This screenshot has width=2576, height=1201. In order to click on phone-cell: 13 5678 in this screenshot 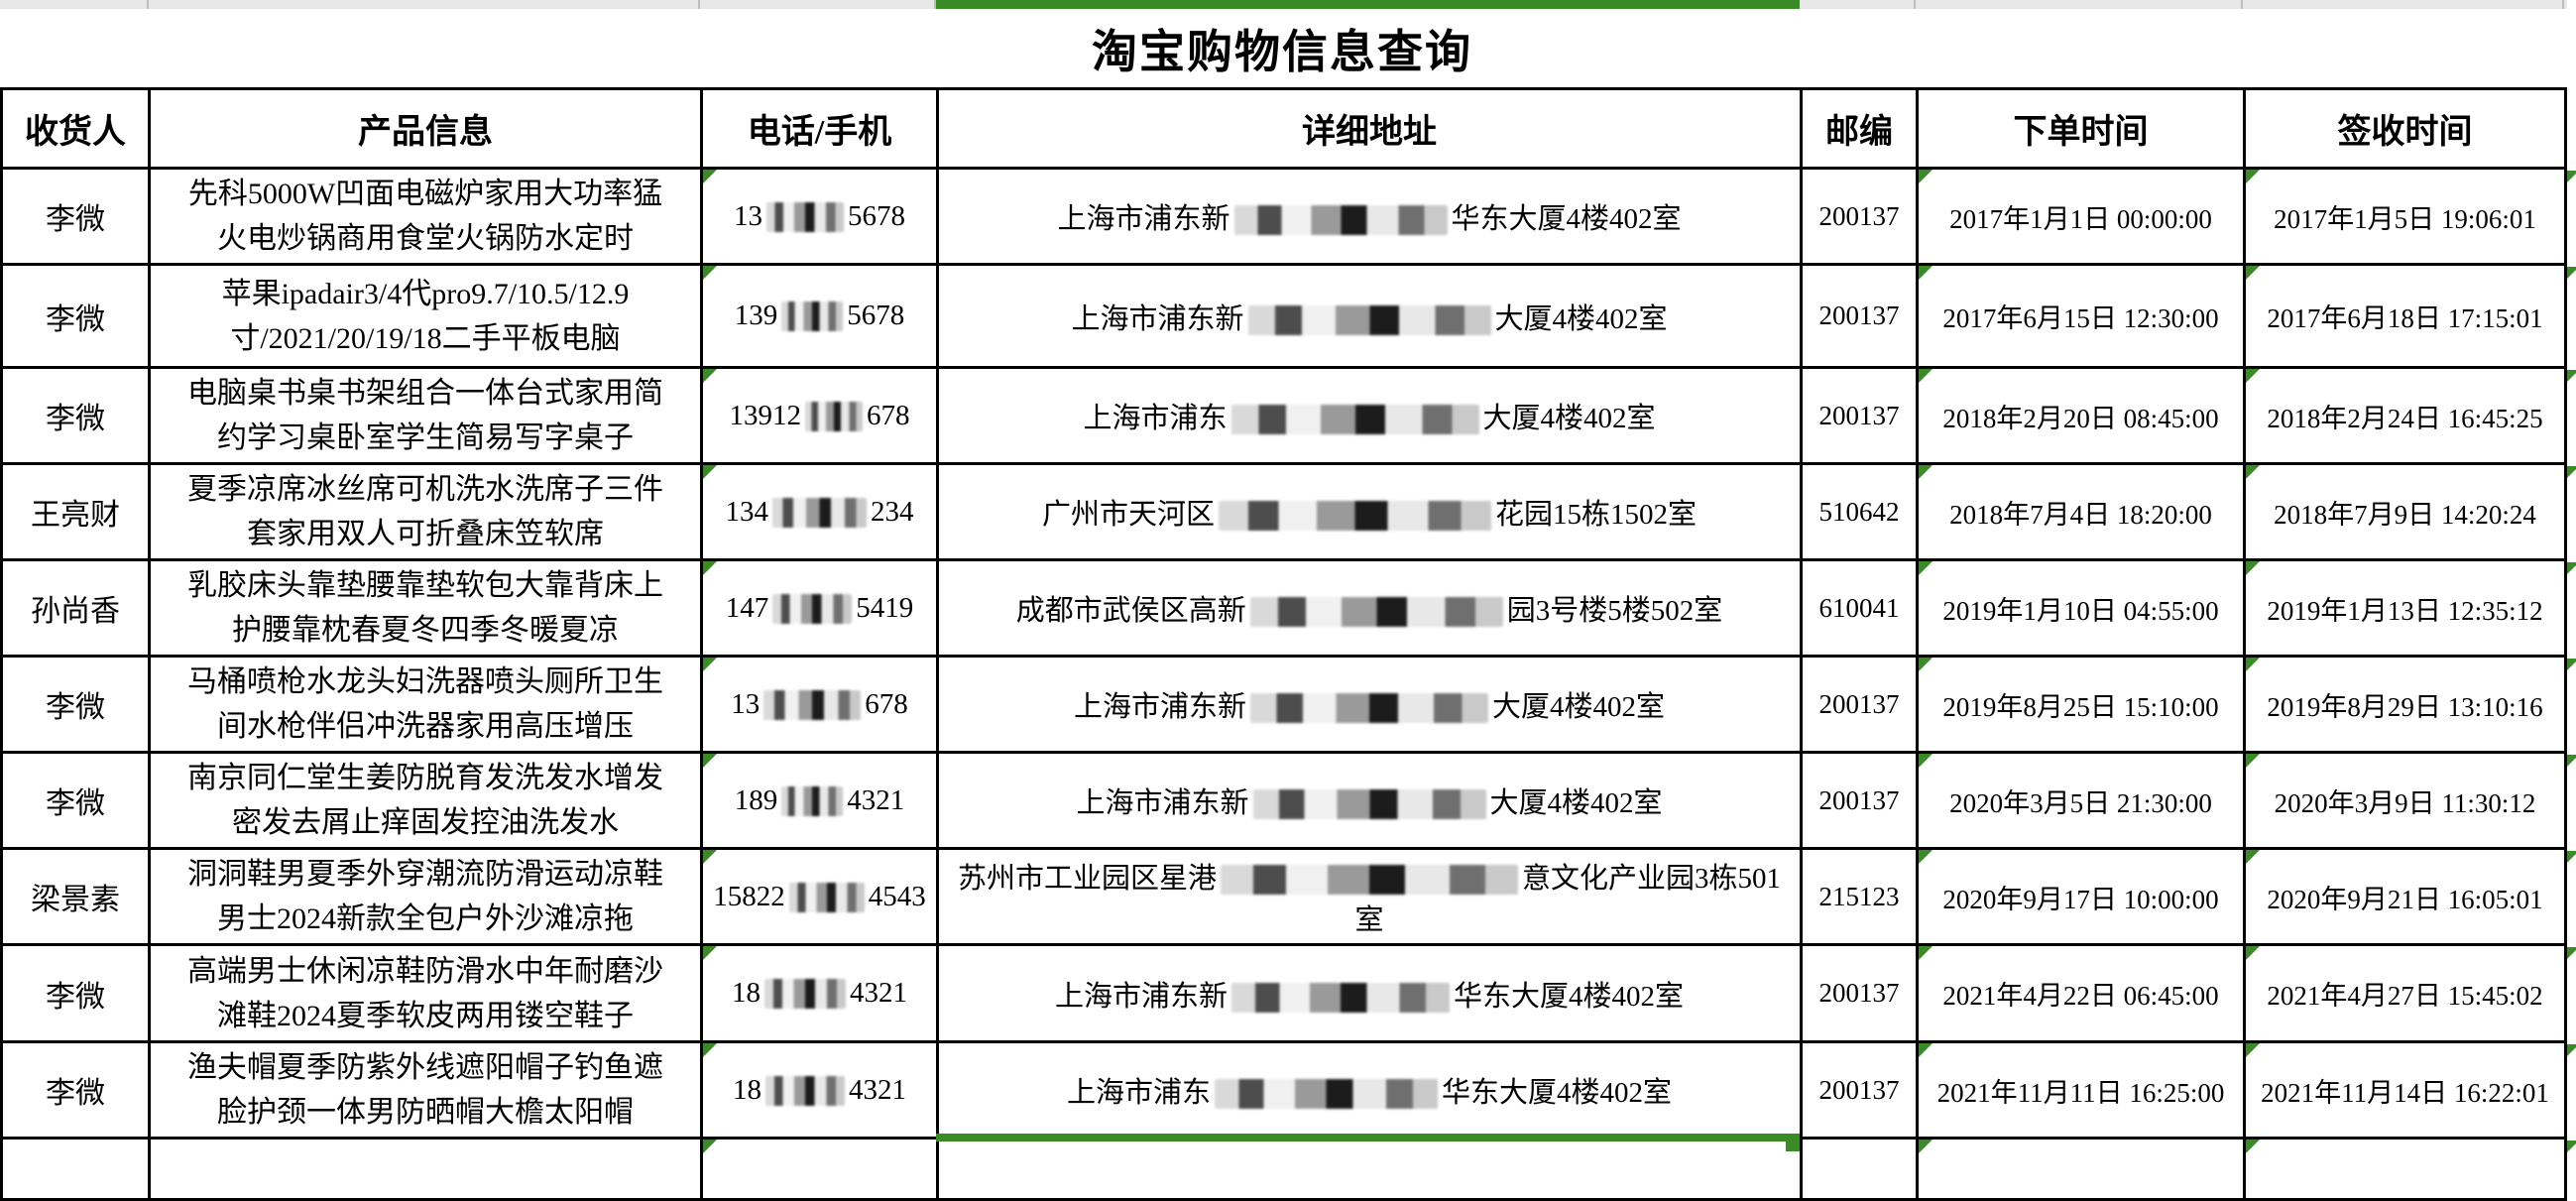, I will do `click(819, 216)`.